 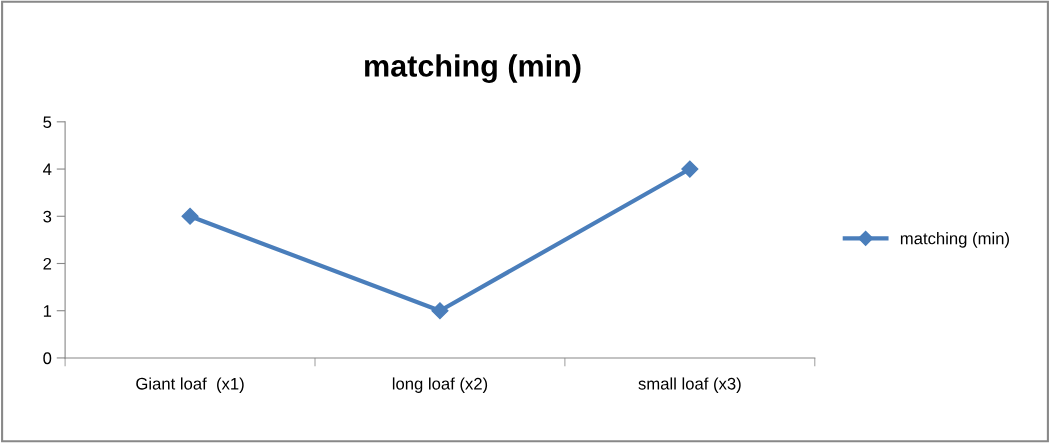 What do you see at coordinates (47, 311) in the screenshot?
I see `y-tick-label: 1` at bounding box center [47, 311].